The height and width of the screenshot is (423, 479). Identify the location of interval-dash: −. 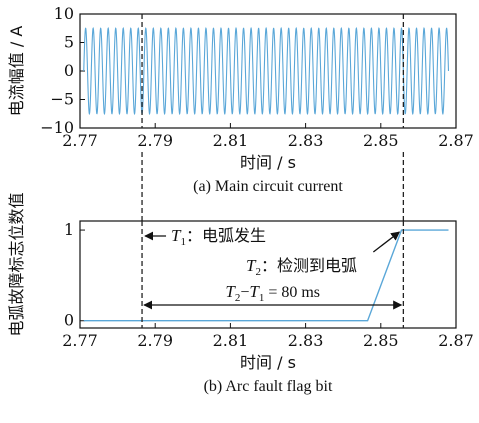
(244, 292).